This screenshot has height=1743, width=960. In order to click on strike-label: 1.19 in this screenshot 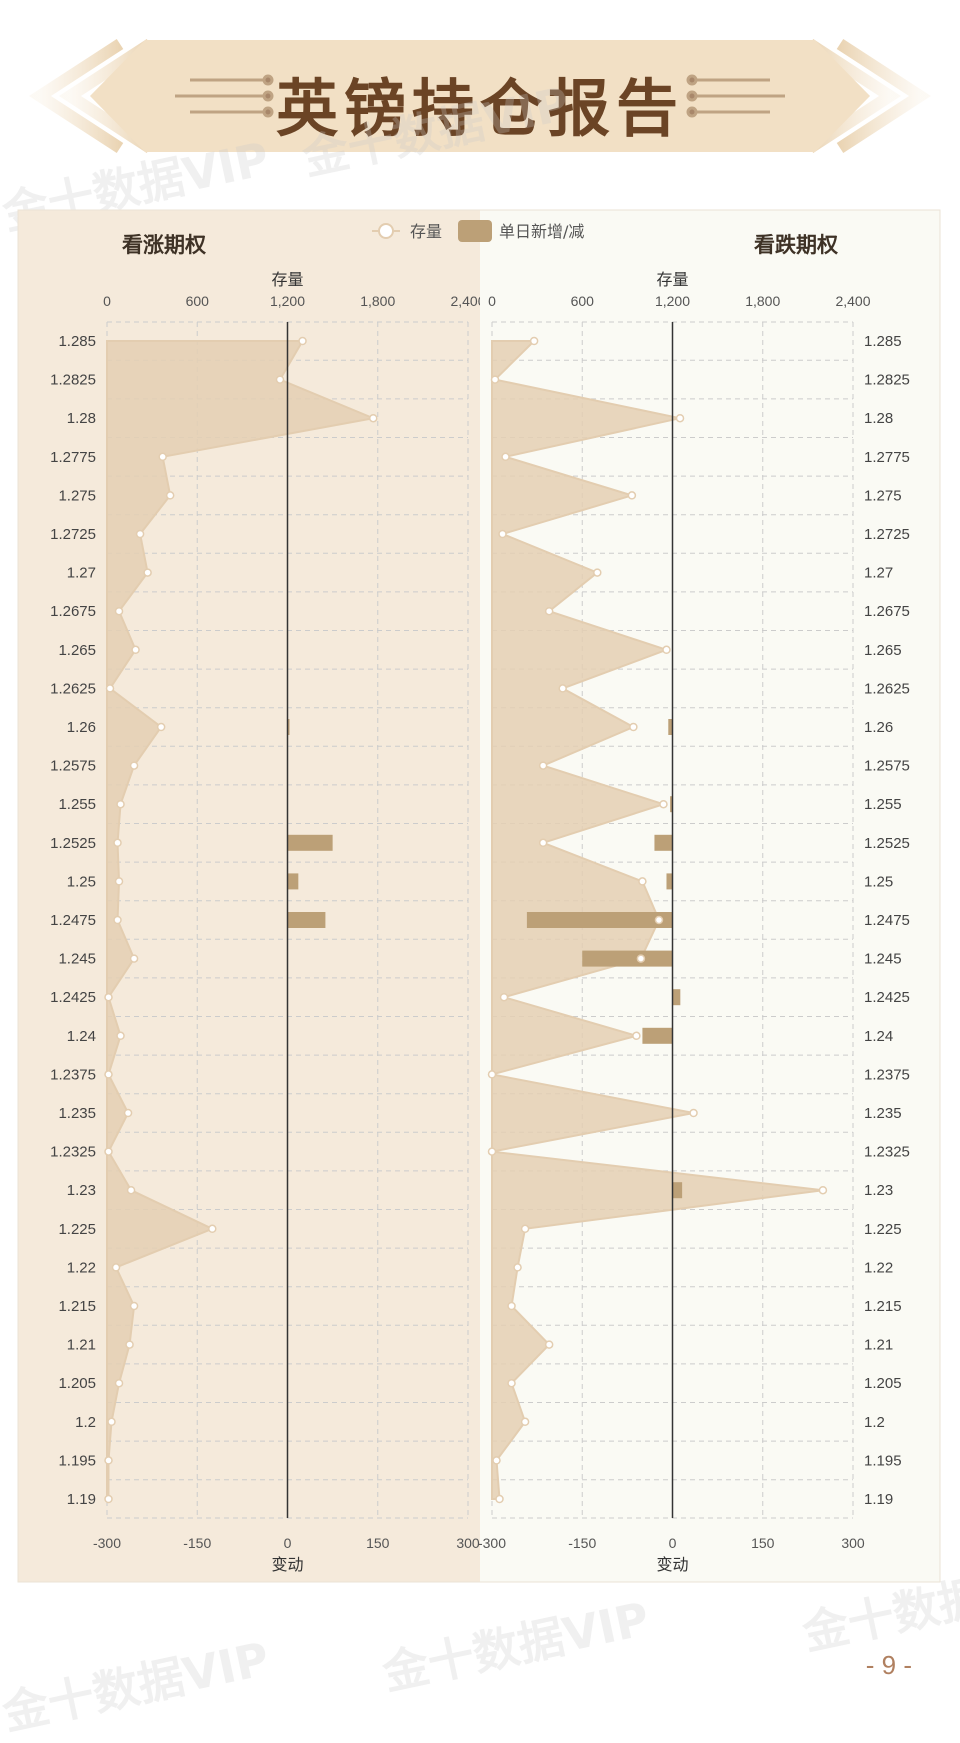, I will do `click(878, 1499)`.